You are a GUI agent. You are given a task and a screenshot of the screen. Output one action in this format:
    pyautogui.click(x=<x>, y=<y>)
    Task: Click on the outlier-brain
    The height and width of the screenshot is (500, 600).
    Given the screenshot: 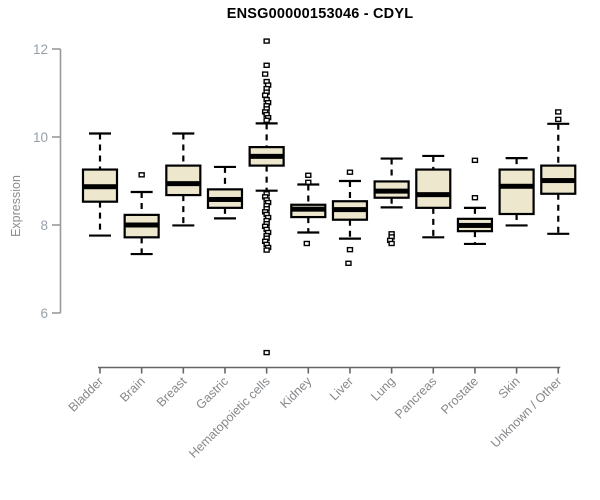 What is the action you would take?
    pyautogui.click(x=141, y=175)
    